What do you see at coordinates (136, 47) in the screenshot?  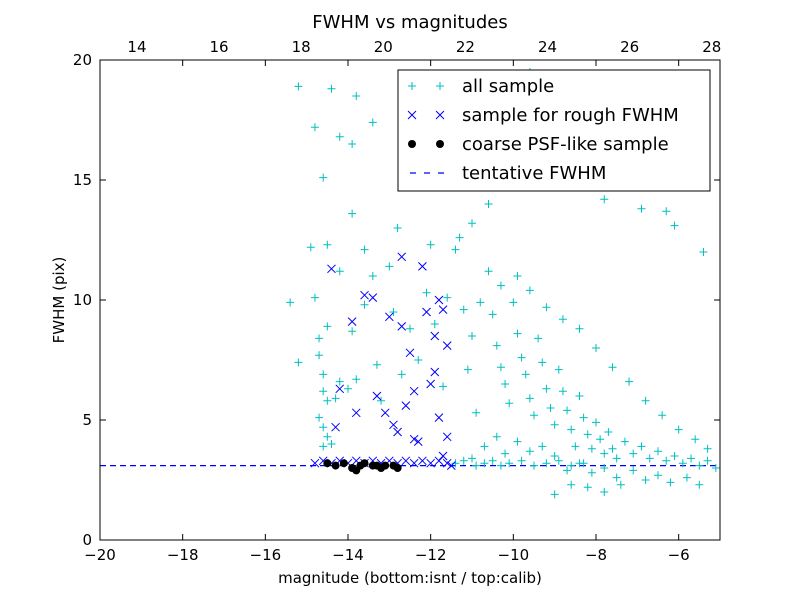 I see `x2-tick-label: 14` at bounding box center [136, 47].